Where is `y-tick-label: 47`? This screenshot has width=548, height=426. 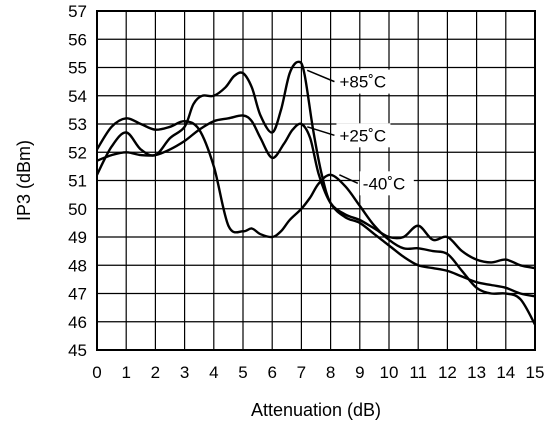
y-tick-label: 47 is located at coordinates (77, 294).